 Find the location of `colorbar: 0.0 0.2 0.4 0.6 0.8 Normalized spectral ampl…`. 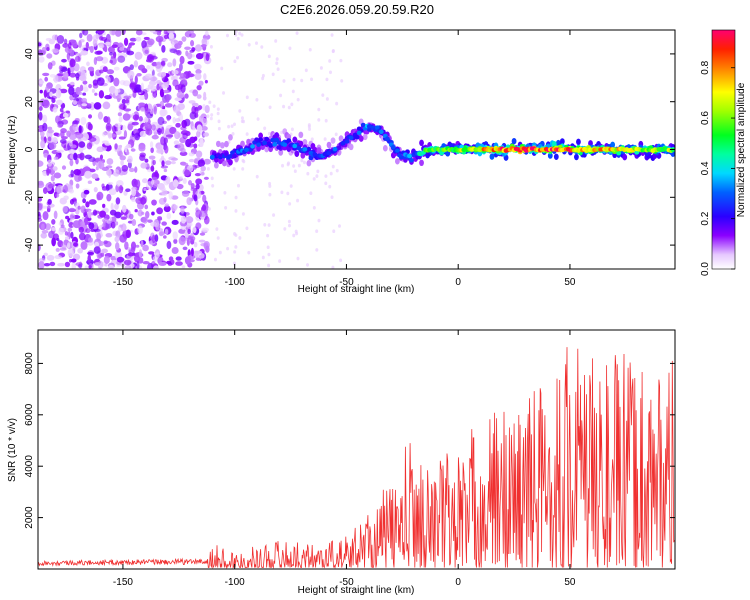

colorbar: 0.0 0.2 0.4 0.6 0.8 Normalized spectral ampl… is located at coordinates (723, 152).